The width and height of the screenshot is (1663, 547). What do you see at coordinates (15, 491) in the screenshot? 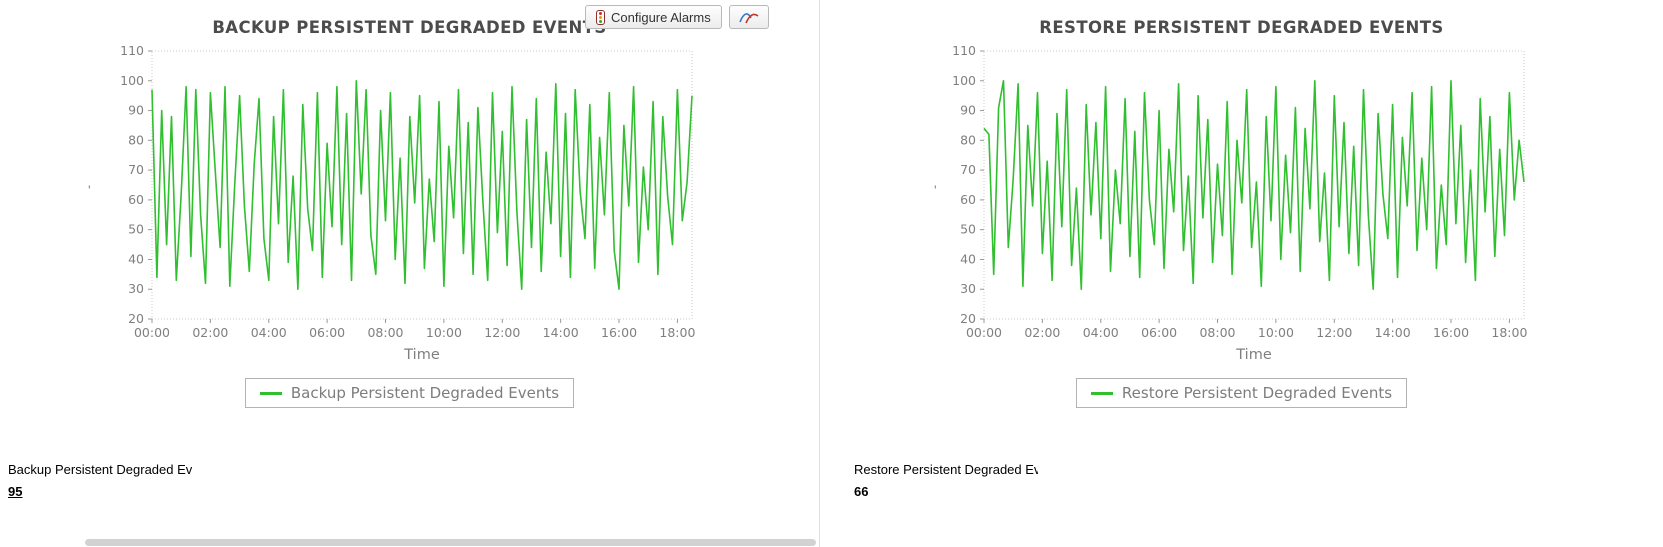
I see `backup-footer-value-link: 95` at bounding box center [15, 491].